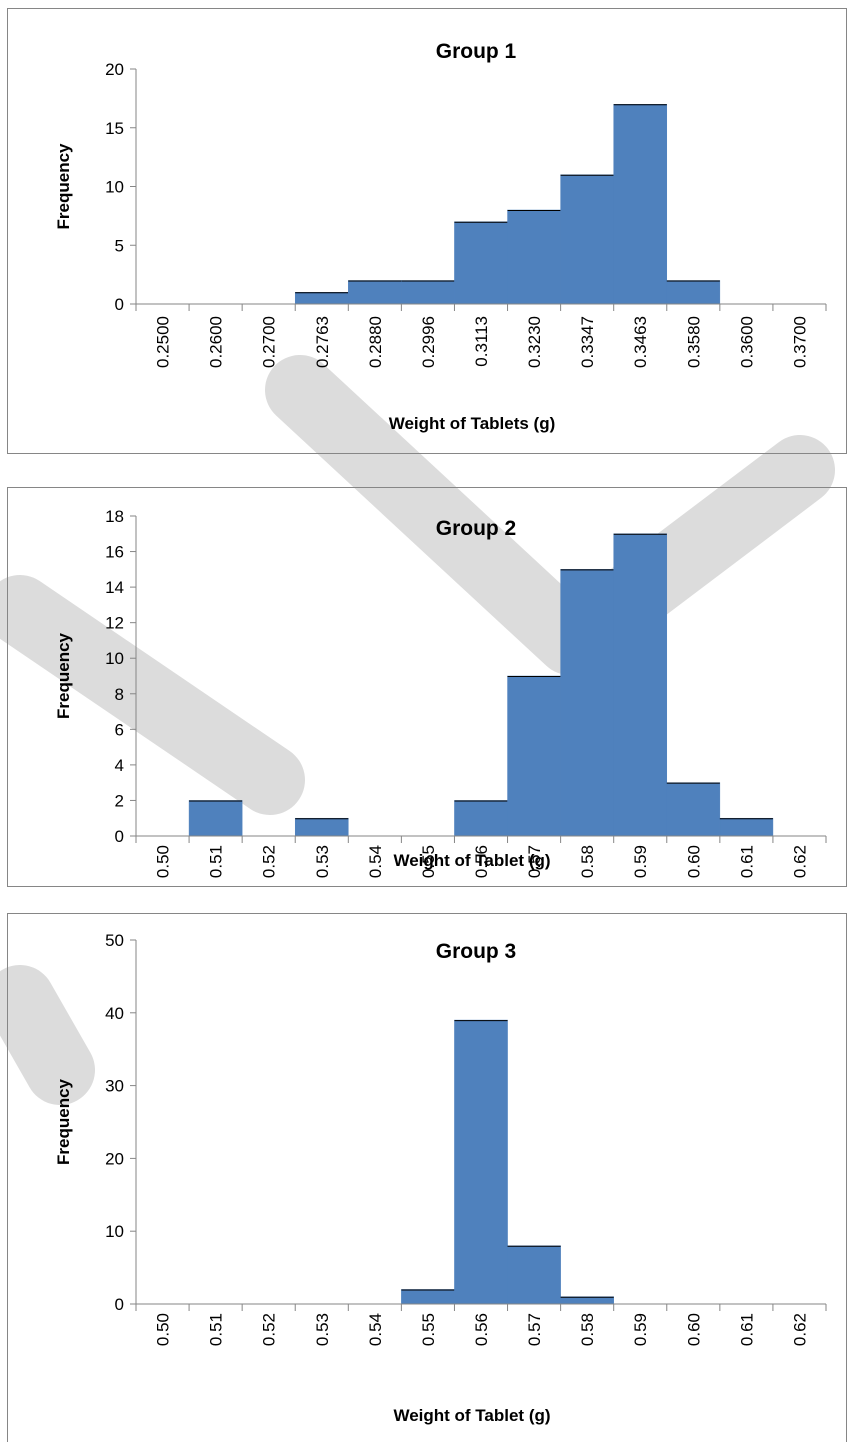 Image resolution: width=847 pixels, height=1442 pixels. I want to click on chart-title: Group 3, so click(476, 951).